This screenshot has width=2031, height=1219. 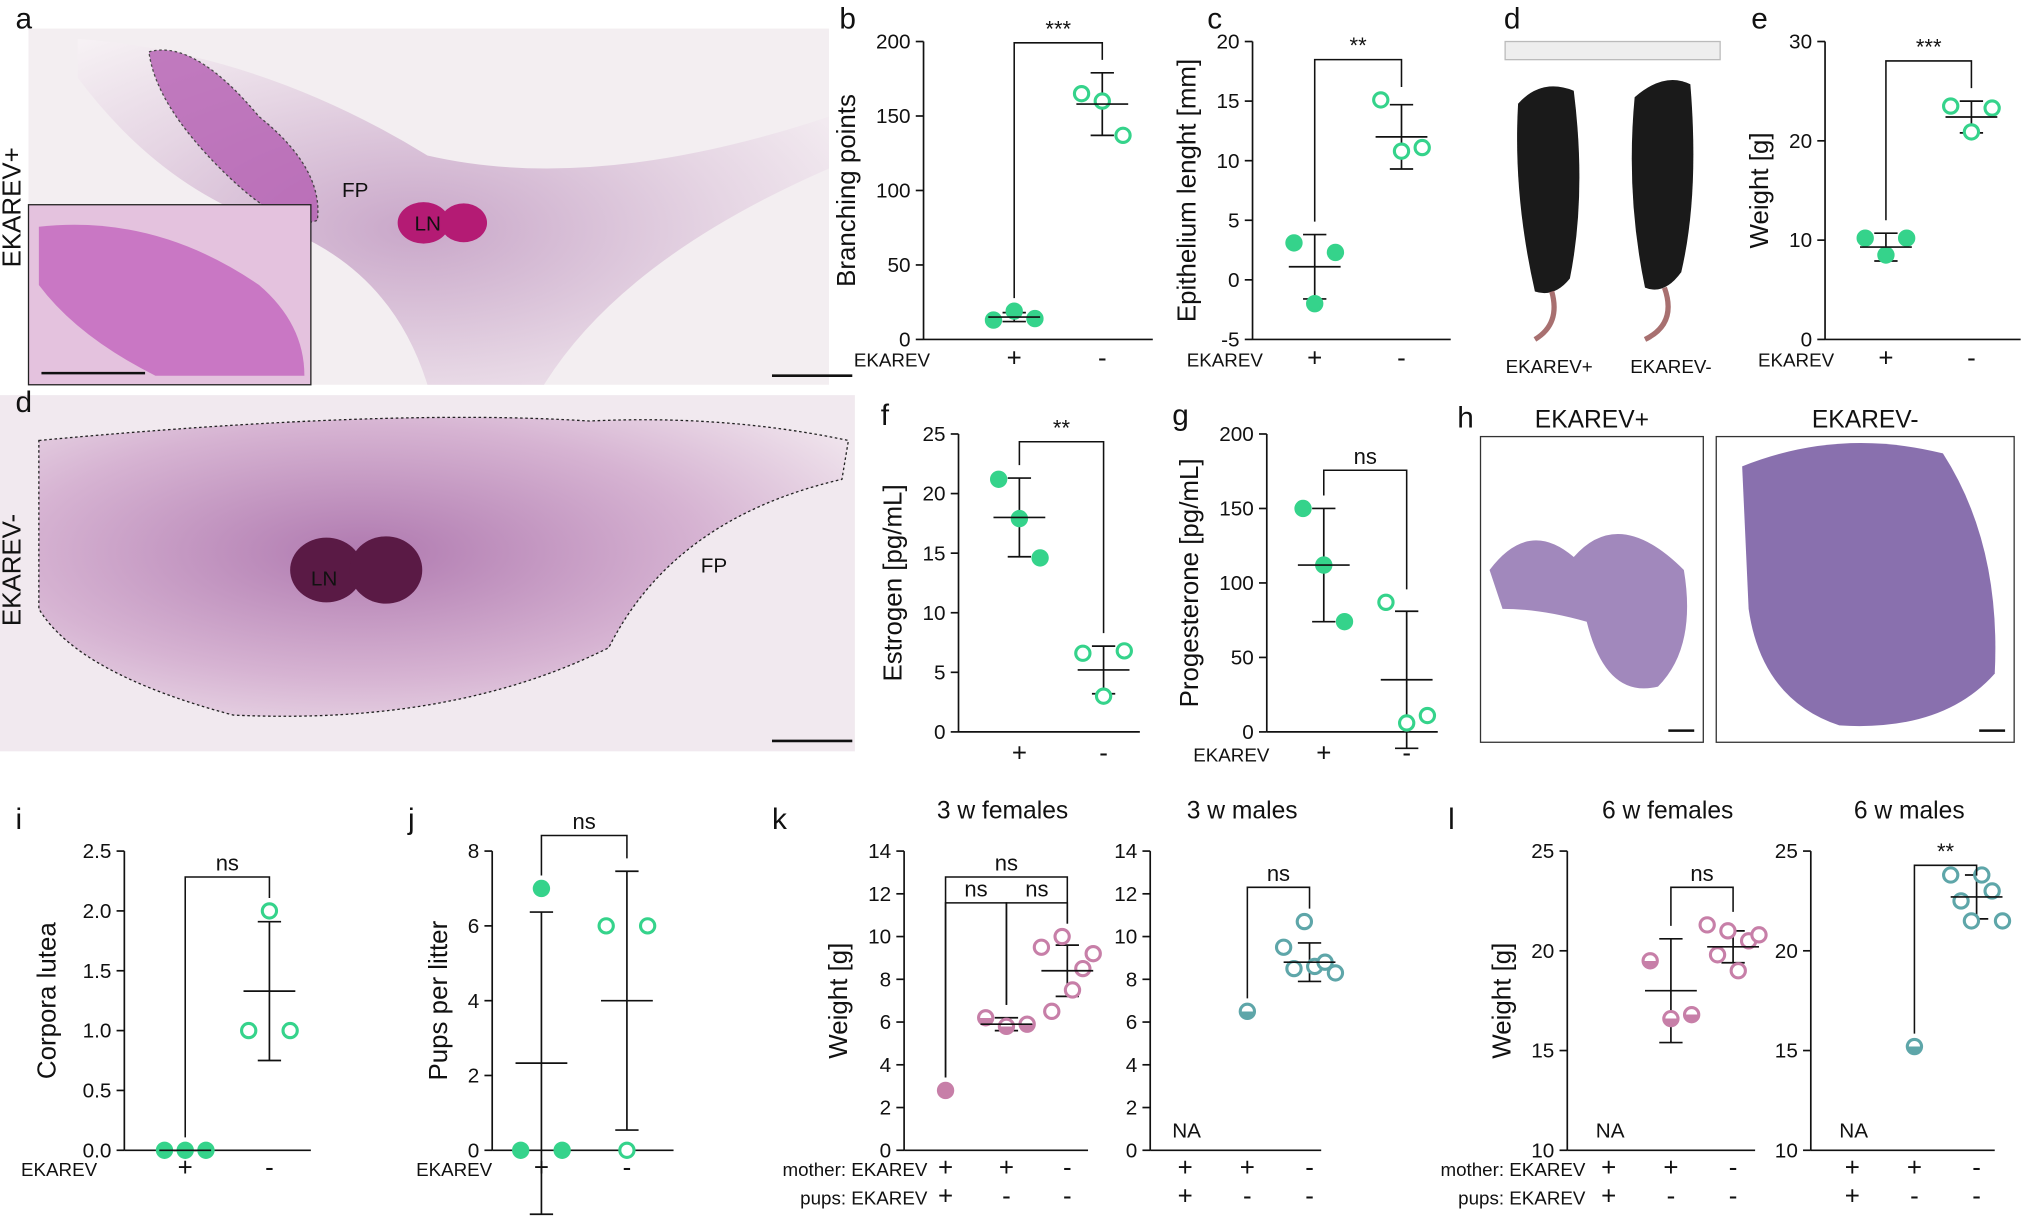 I want to click on photo-d: LN FP d EKAREV-, so click(x=427, y=569).